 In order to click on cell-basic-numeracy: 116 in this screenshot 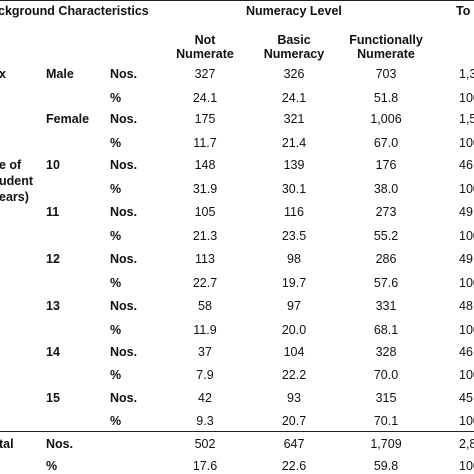, I will do `click(294, 212)`.